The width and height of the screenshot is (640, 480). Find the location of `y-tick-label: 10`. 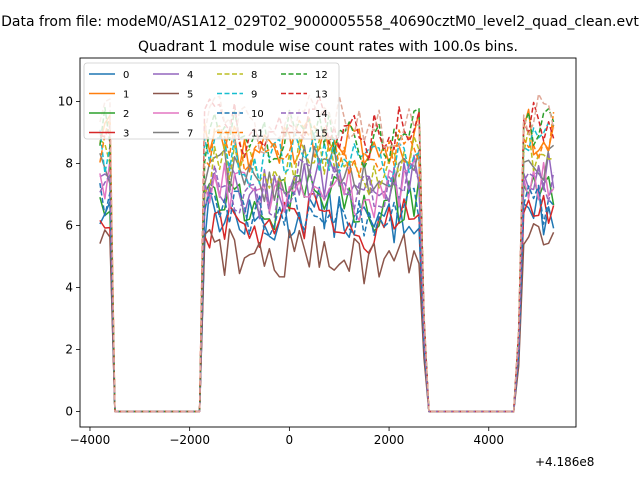

y-tick-label: 10 is located at coordinates (65, 101).